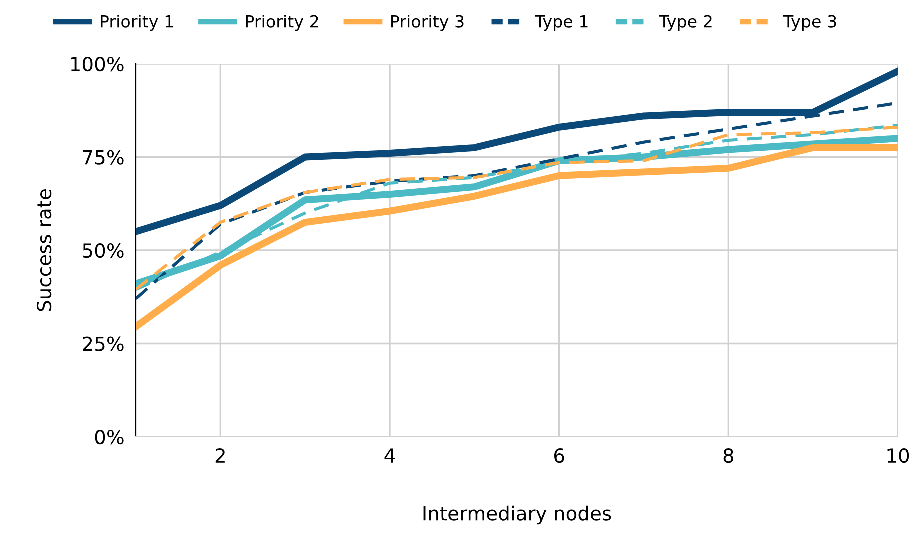 The image size is (912, 538). Describe the element at coordinates (561, 24) in the screenshot. I see `legend-label: Type 1` at that location.